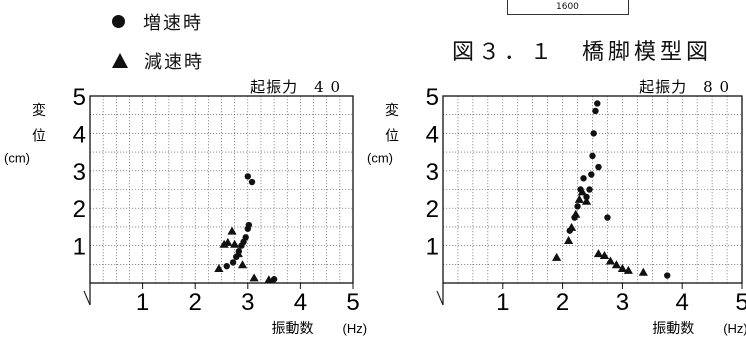  I want to click on chart2-y-label-char: 位, so click(392, 136).